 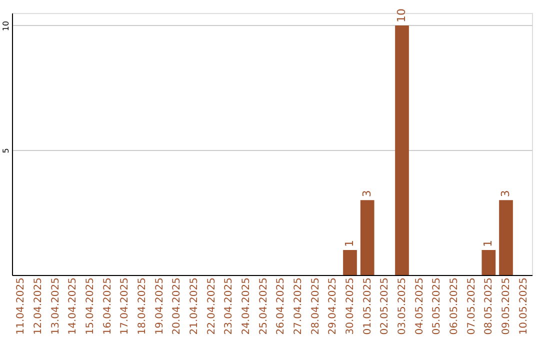 I want to click on x-tick-label: 09.05.2025, so click(x=506, y=306).